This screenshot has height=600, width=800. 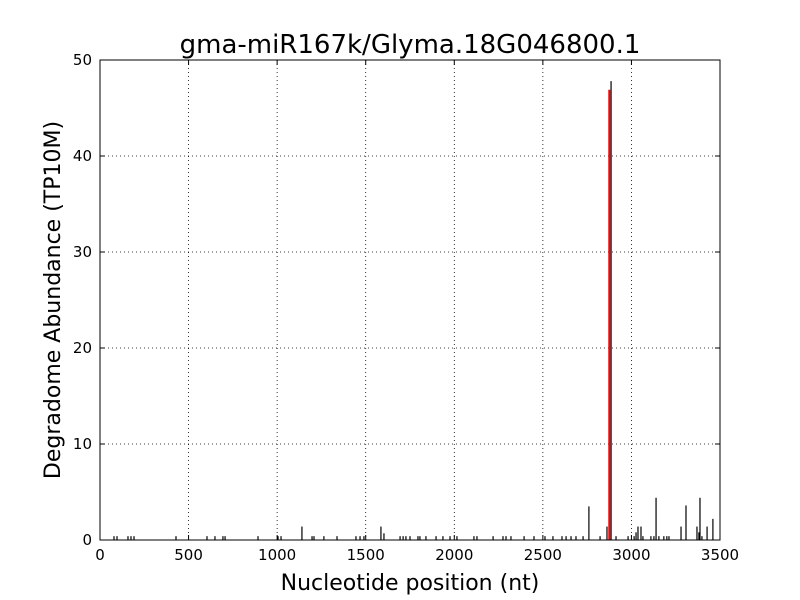 I want to click on y-tick-label: 10, so click(x=82, y=444).